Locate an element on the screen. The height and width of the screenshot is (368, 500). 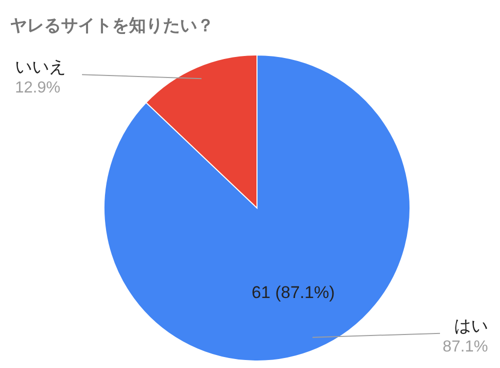
text: 12.9% is located at coordinates (37, 88).